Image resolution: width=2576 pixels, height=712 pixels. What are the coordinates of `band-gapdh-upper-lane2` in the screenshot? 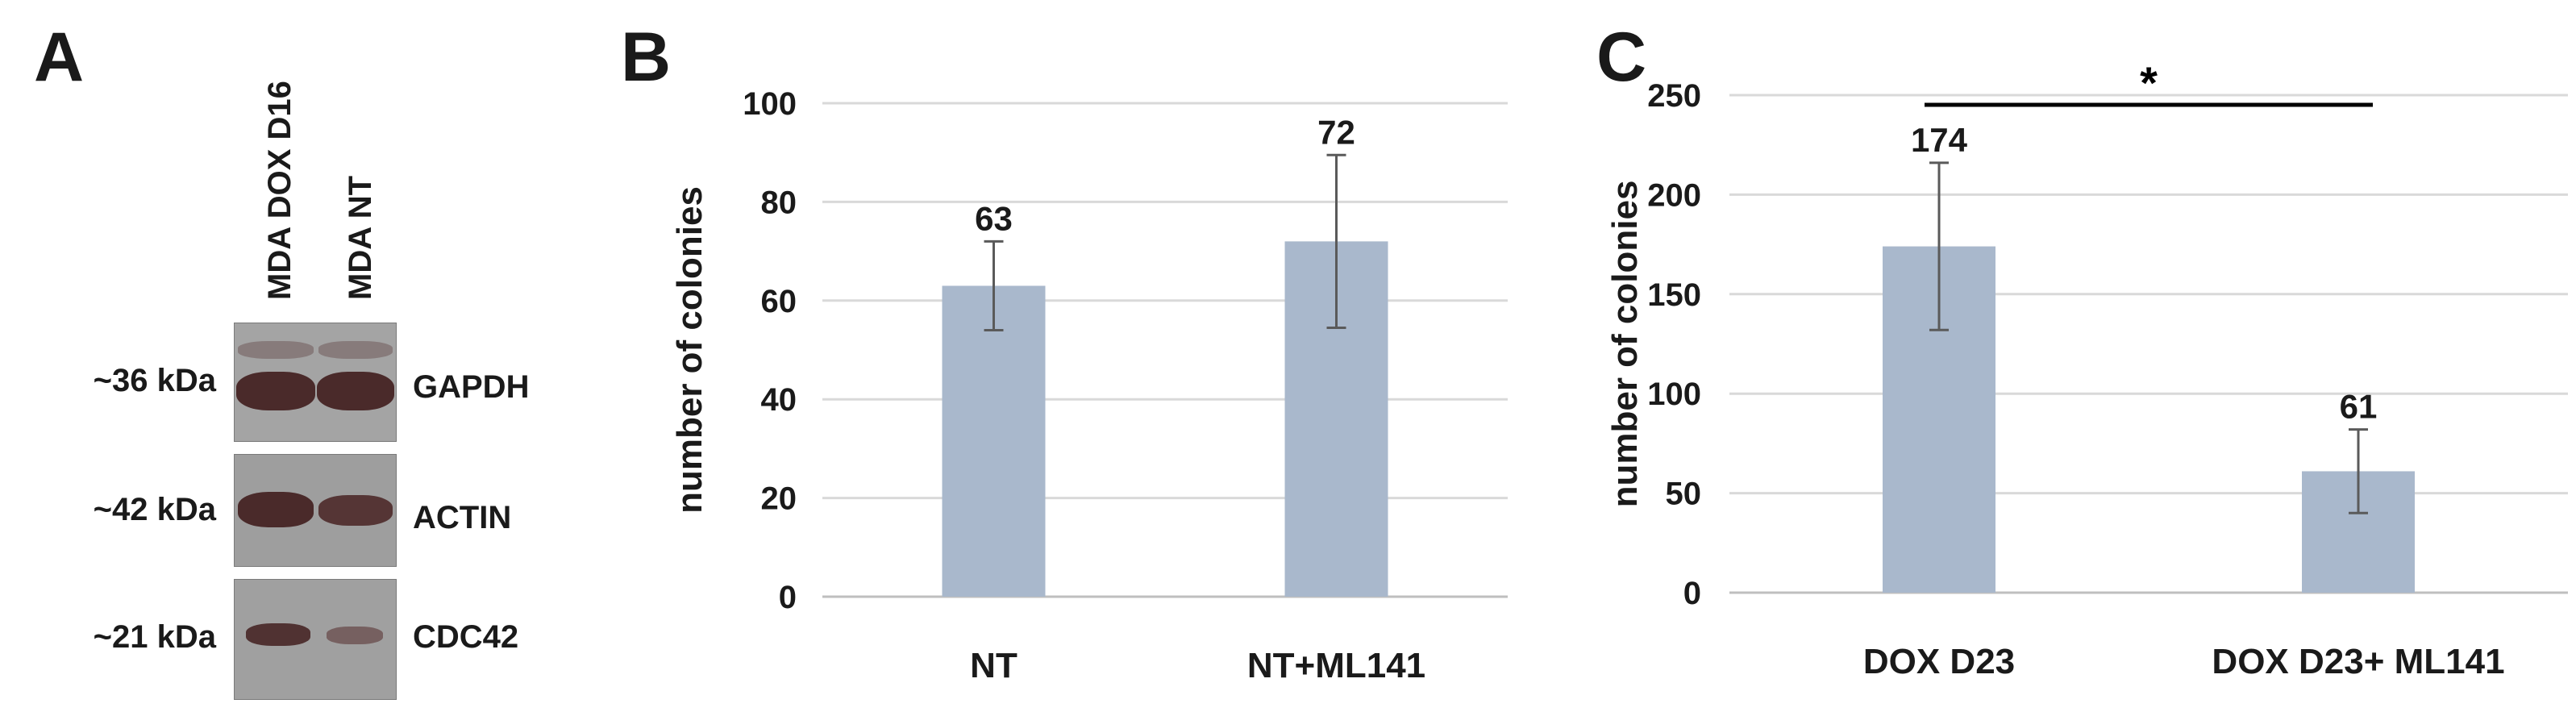 It's located at (355, 350).